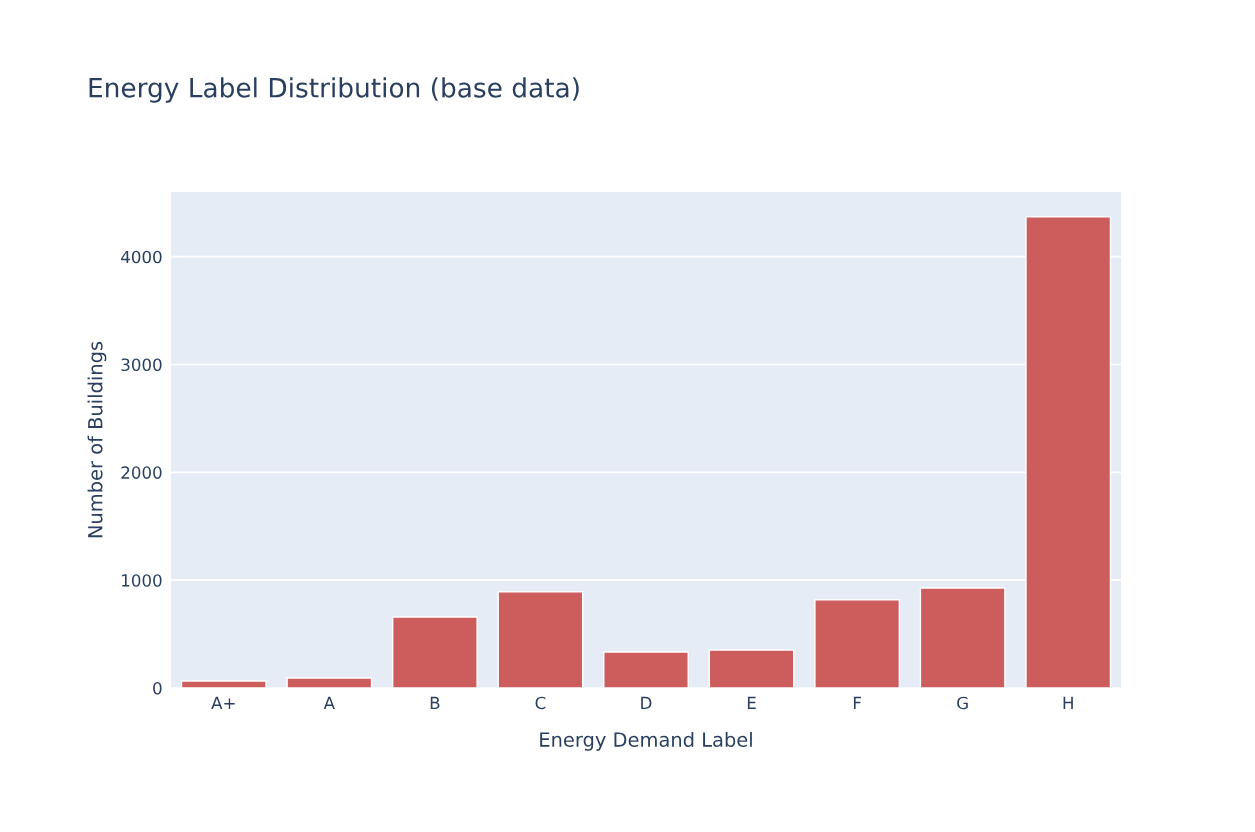 The image size is (1255, 832). I want to click on y-tick-label: 0, so click(157, 688).